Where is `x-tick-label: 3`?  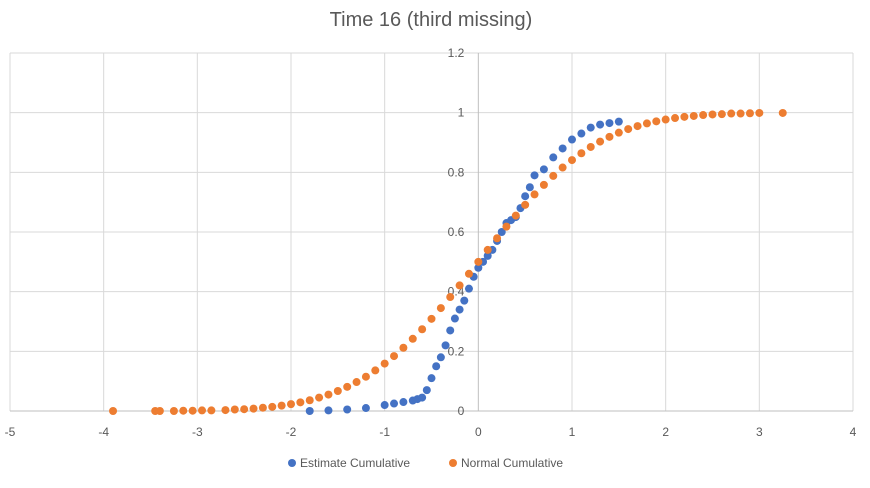
x-tick-label: 3 is located at coordinates (759, 432).